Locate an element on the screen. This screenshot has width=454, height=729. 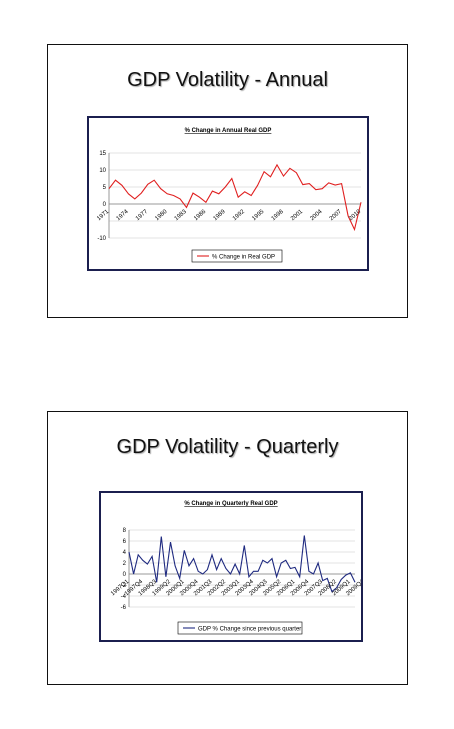
x-tick-label: 1995 is located at coordinates (258, 216).